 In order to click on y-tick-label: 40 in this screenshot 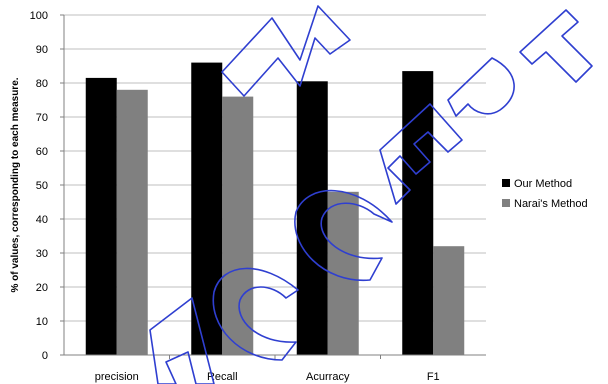, I will do `click(42, 220)`.